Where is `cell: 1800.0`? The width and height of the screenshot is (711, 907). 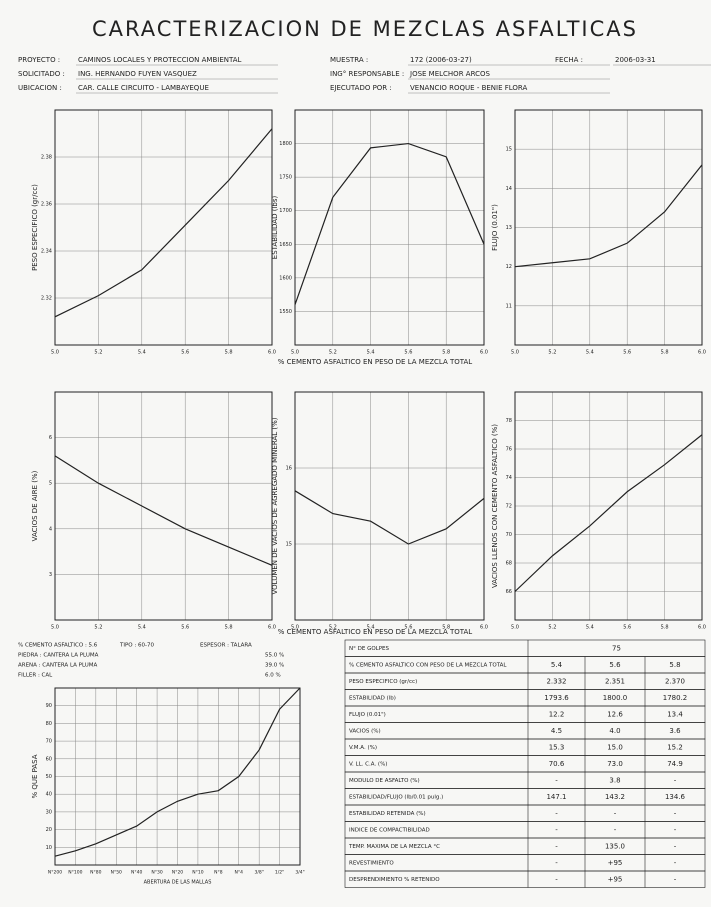 cell: 1800.0 is located at coordinates (615, 698).